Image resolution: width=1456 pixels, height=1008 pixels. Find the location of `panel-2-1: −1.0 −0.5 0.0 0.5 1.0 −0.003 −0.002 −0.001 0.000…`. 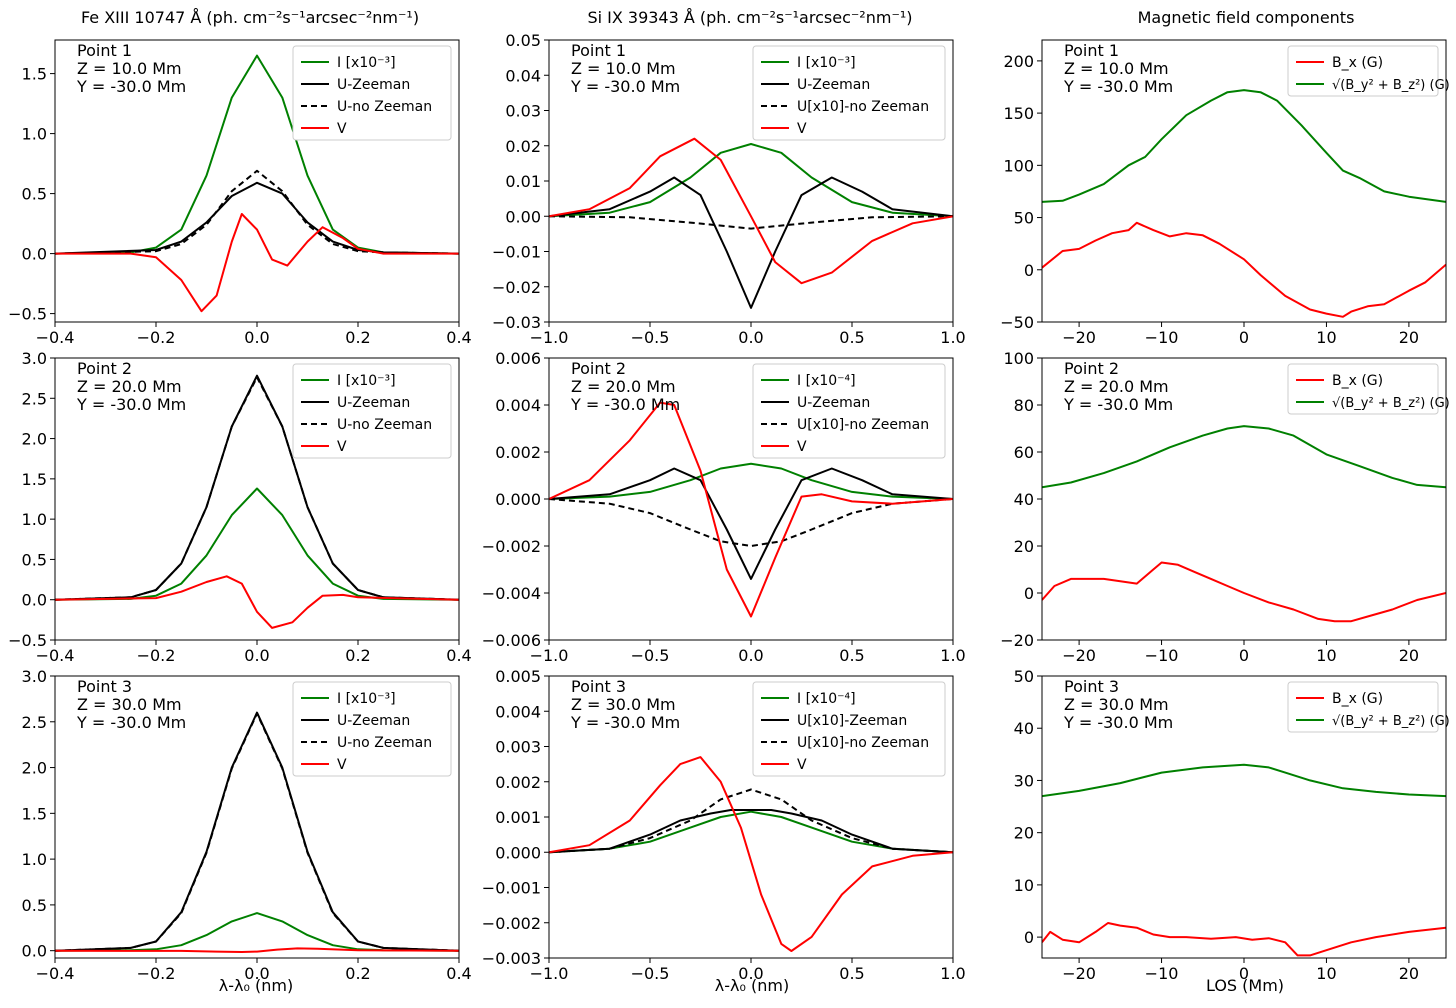

panel-2-1: −1.0 −0.5 0.0 0.5 1.0 −0.003 −0.002 −0.001 0.000… is located at coordinates (724, 825).